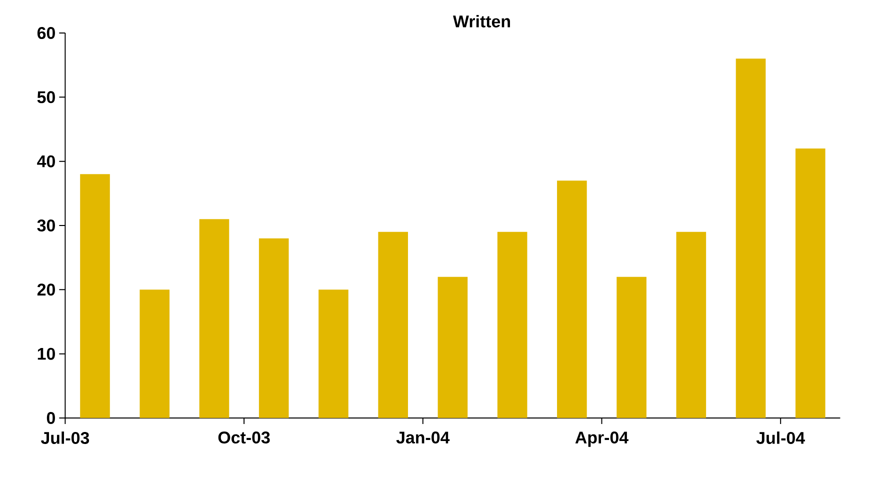  What do you see at coordinates (244, 438) in the screenshot?
I see `x-tick-label: Oct-03` at bounding box center [244, 438].